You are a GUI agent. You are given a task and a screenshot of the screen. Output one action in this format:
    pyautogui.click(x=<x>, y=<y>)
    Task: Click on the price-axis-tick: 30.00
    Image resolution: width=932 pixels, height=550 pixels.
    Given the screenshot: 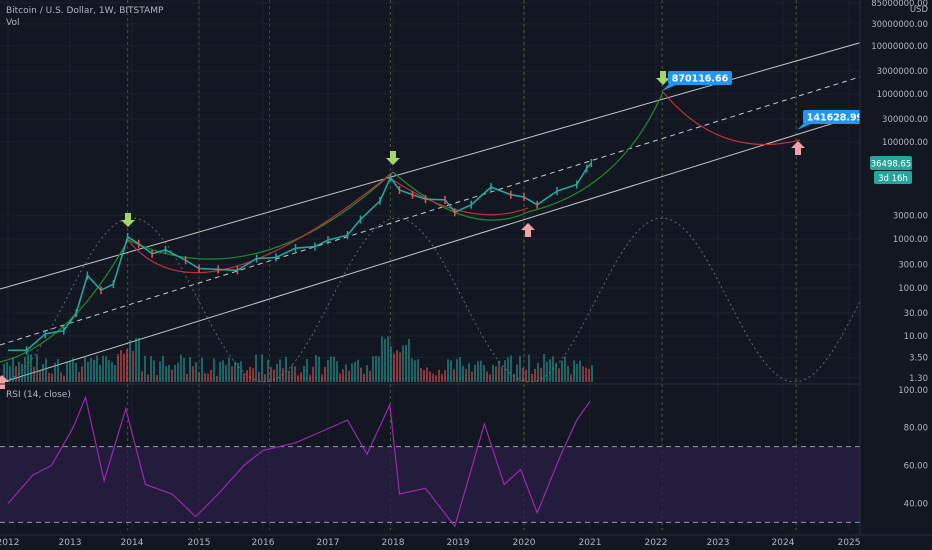 What is the action you would take?
    pyautogui.click(x=916, y=314)
    